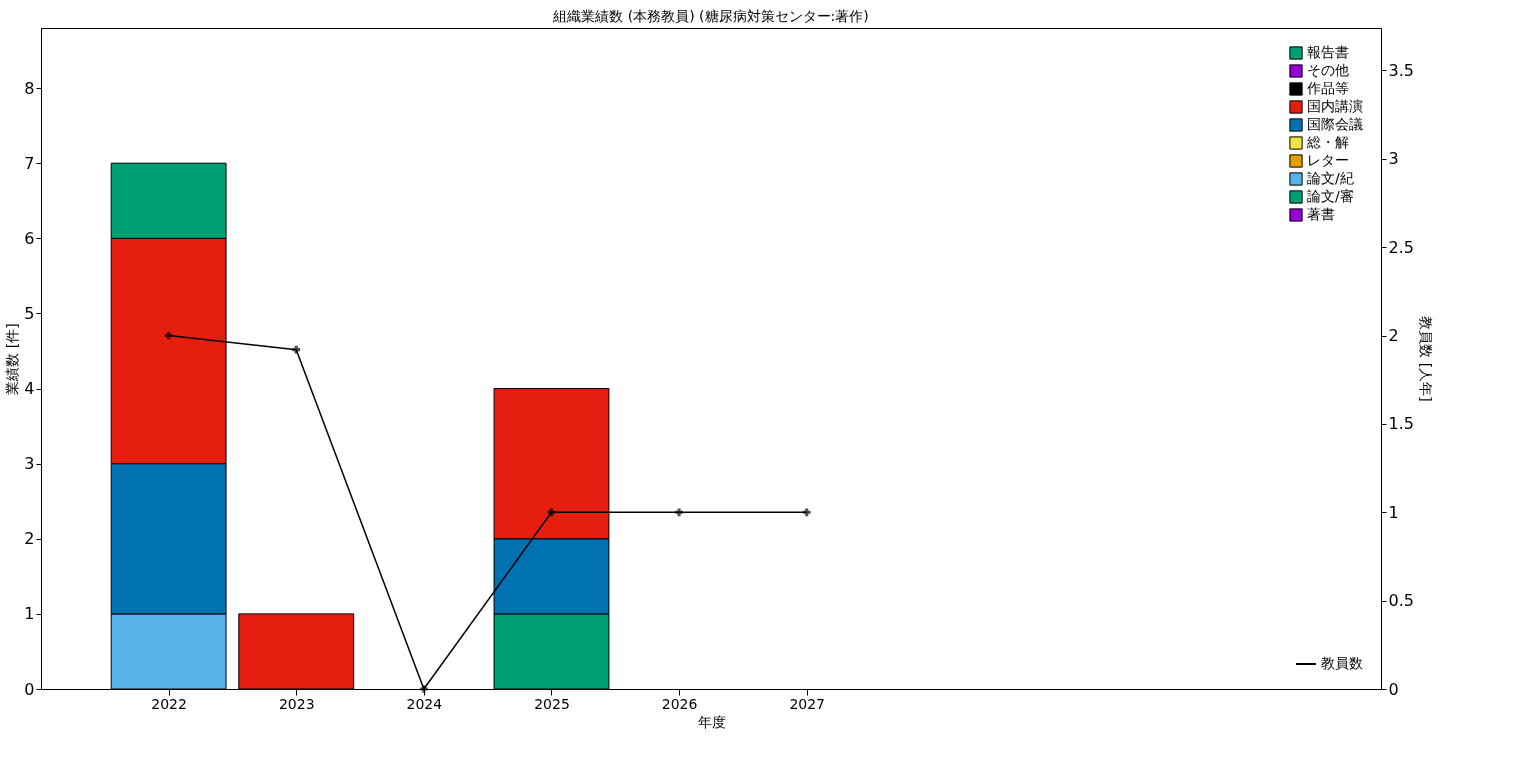 The width and height of the screenshot is (1536, 768). I want to click on y2-tick-label: 0.5, so click(1401, 601).